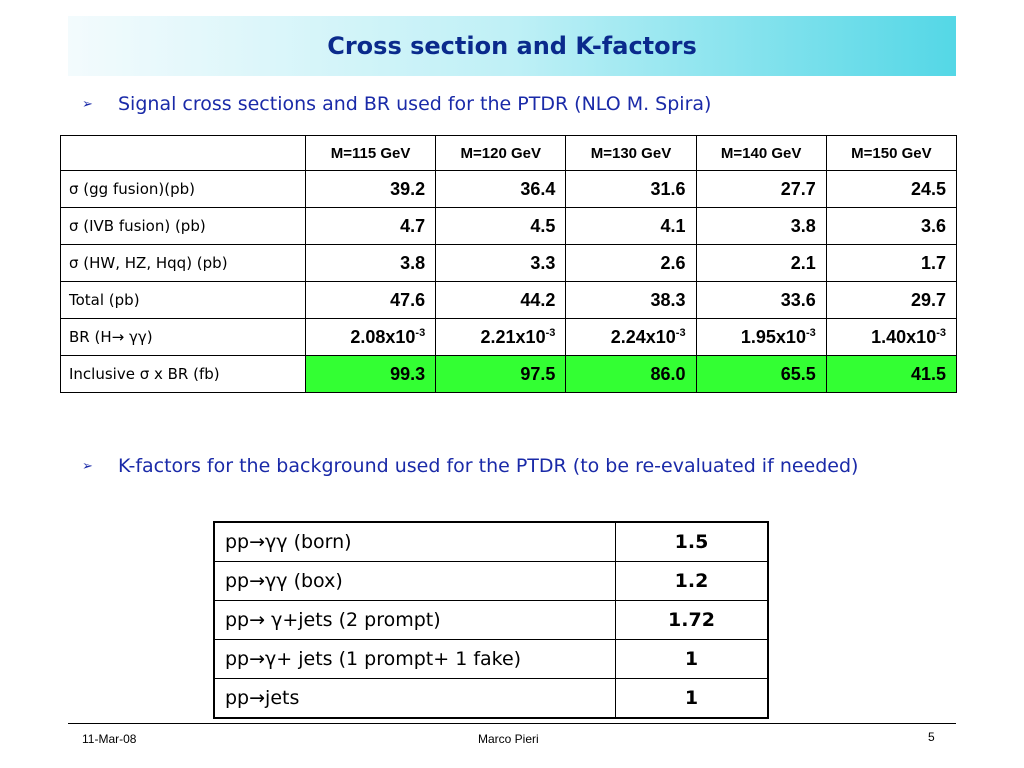  I want to click on table-cell: 41.5, so click(891, 374).